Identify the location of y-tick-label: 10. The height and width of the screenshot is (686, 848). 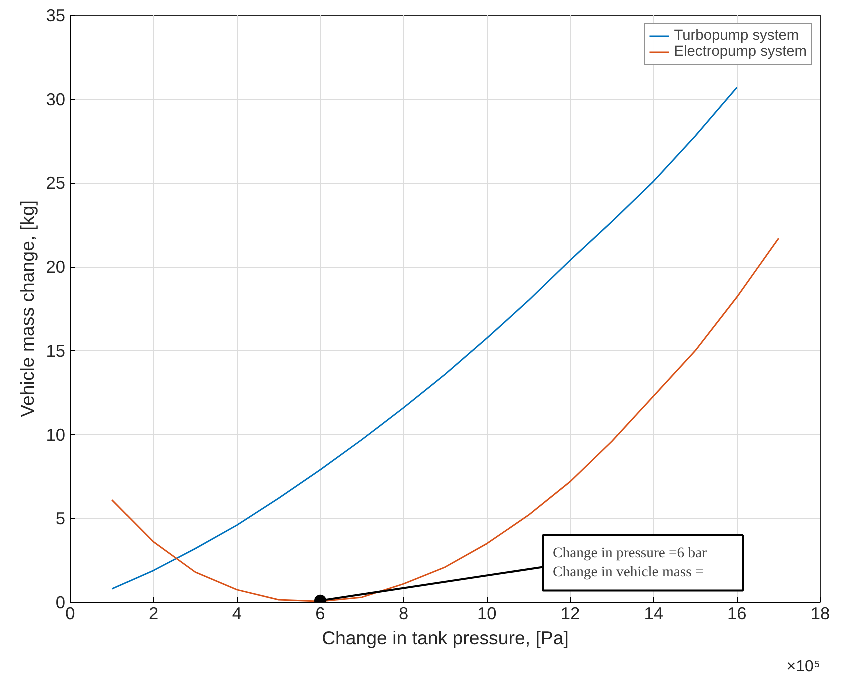
(56, 434).